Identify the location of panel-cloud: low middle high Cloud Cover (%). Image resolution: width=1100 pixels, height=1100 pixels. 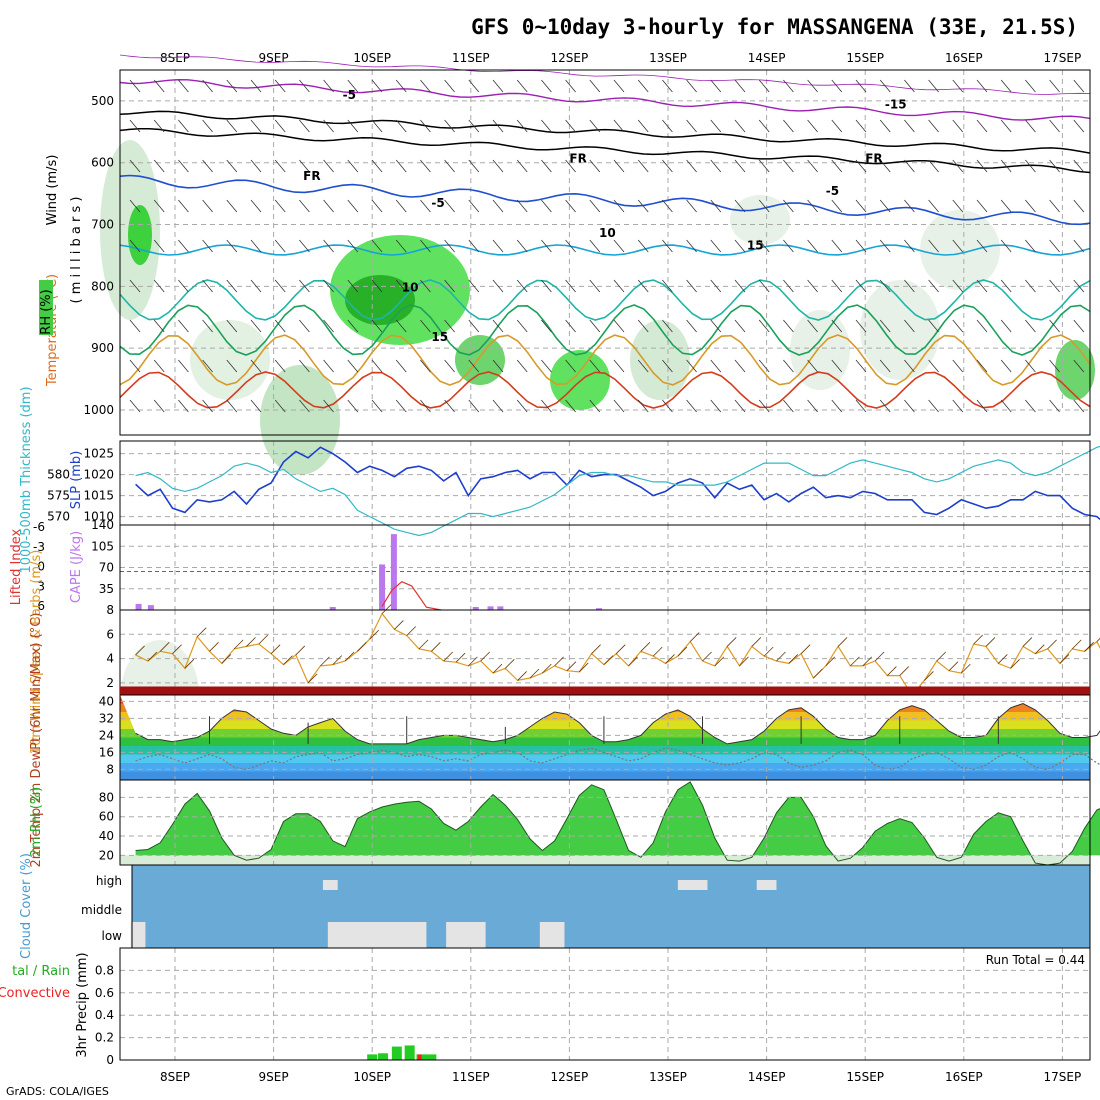
(555, 906).